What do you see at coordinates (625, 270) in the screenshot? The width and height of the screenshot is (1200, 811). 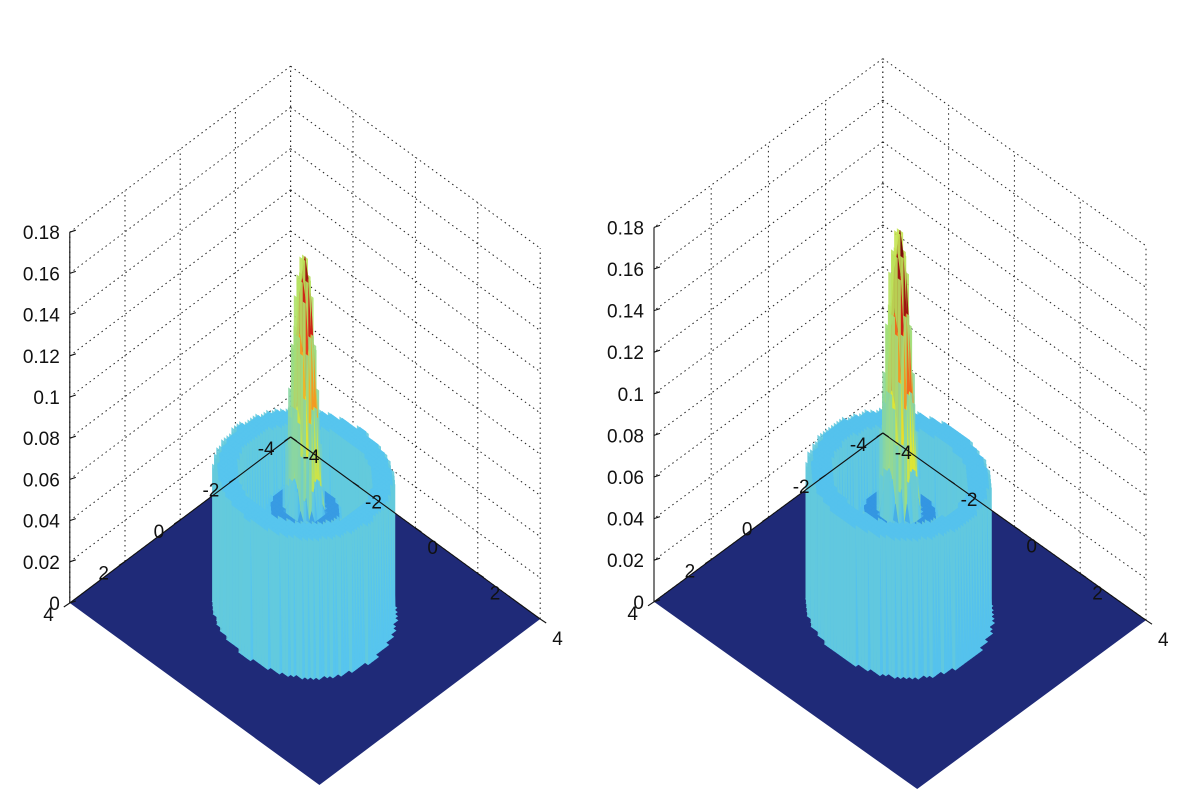 I see `z-tick-label: 0.16` at bounding box center [625, 270].